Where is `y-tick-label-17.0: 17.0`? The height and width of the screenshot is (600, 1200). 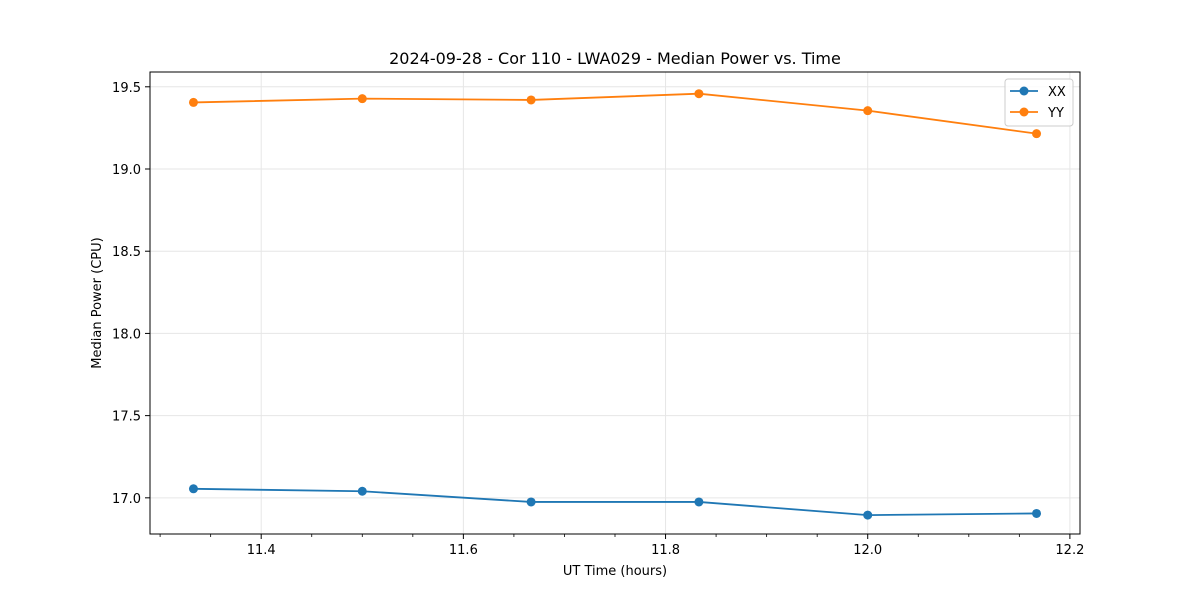 y-tick-label-17.0: 17.0 is located at coordinates (126, 499).